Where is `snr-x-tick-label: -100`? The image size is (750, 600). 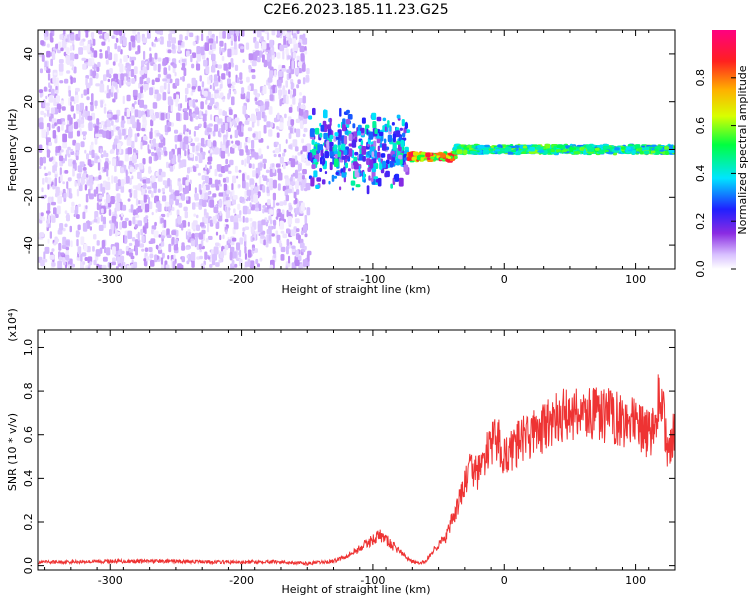
snr-x-tick-label: -100 is located at coordinates (372, 580).